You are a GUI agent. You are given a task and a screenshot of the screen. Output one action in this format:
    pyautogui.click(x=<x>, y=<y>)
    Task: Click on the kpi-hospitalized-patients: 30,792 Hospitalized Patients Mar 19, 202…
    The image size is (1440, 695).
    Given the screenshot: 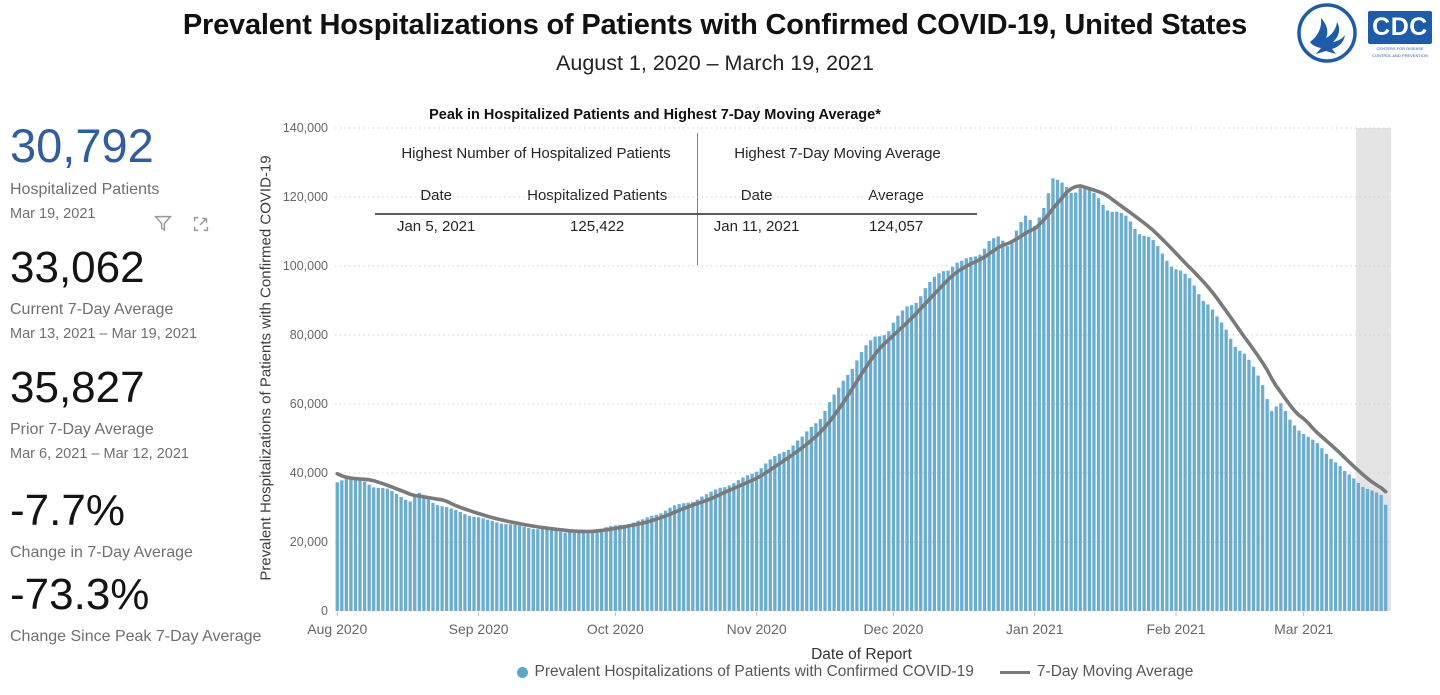 What is the action you would take?
    pyautogui.click(x=85, y=171)
    